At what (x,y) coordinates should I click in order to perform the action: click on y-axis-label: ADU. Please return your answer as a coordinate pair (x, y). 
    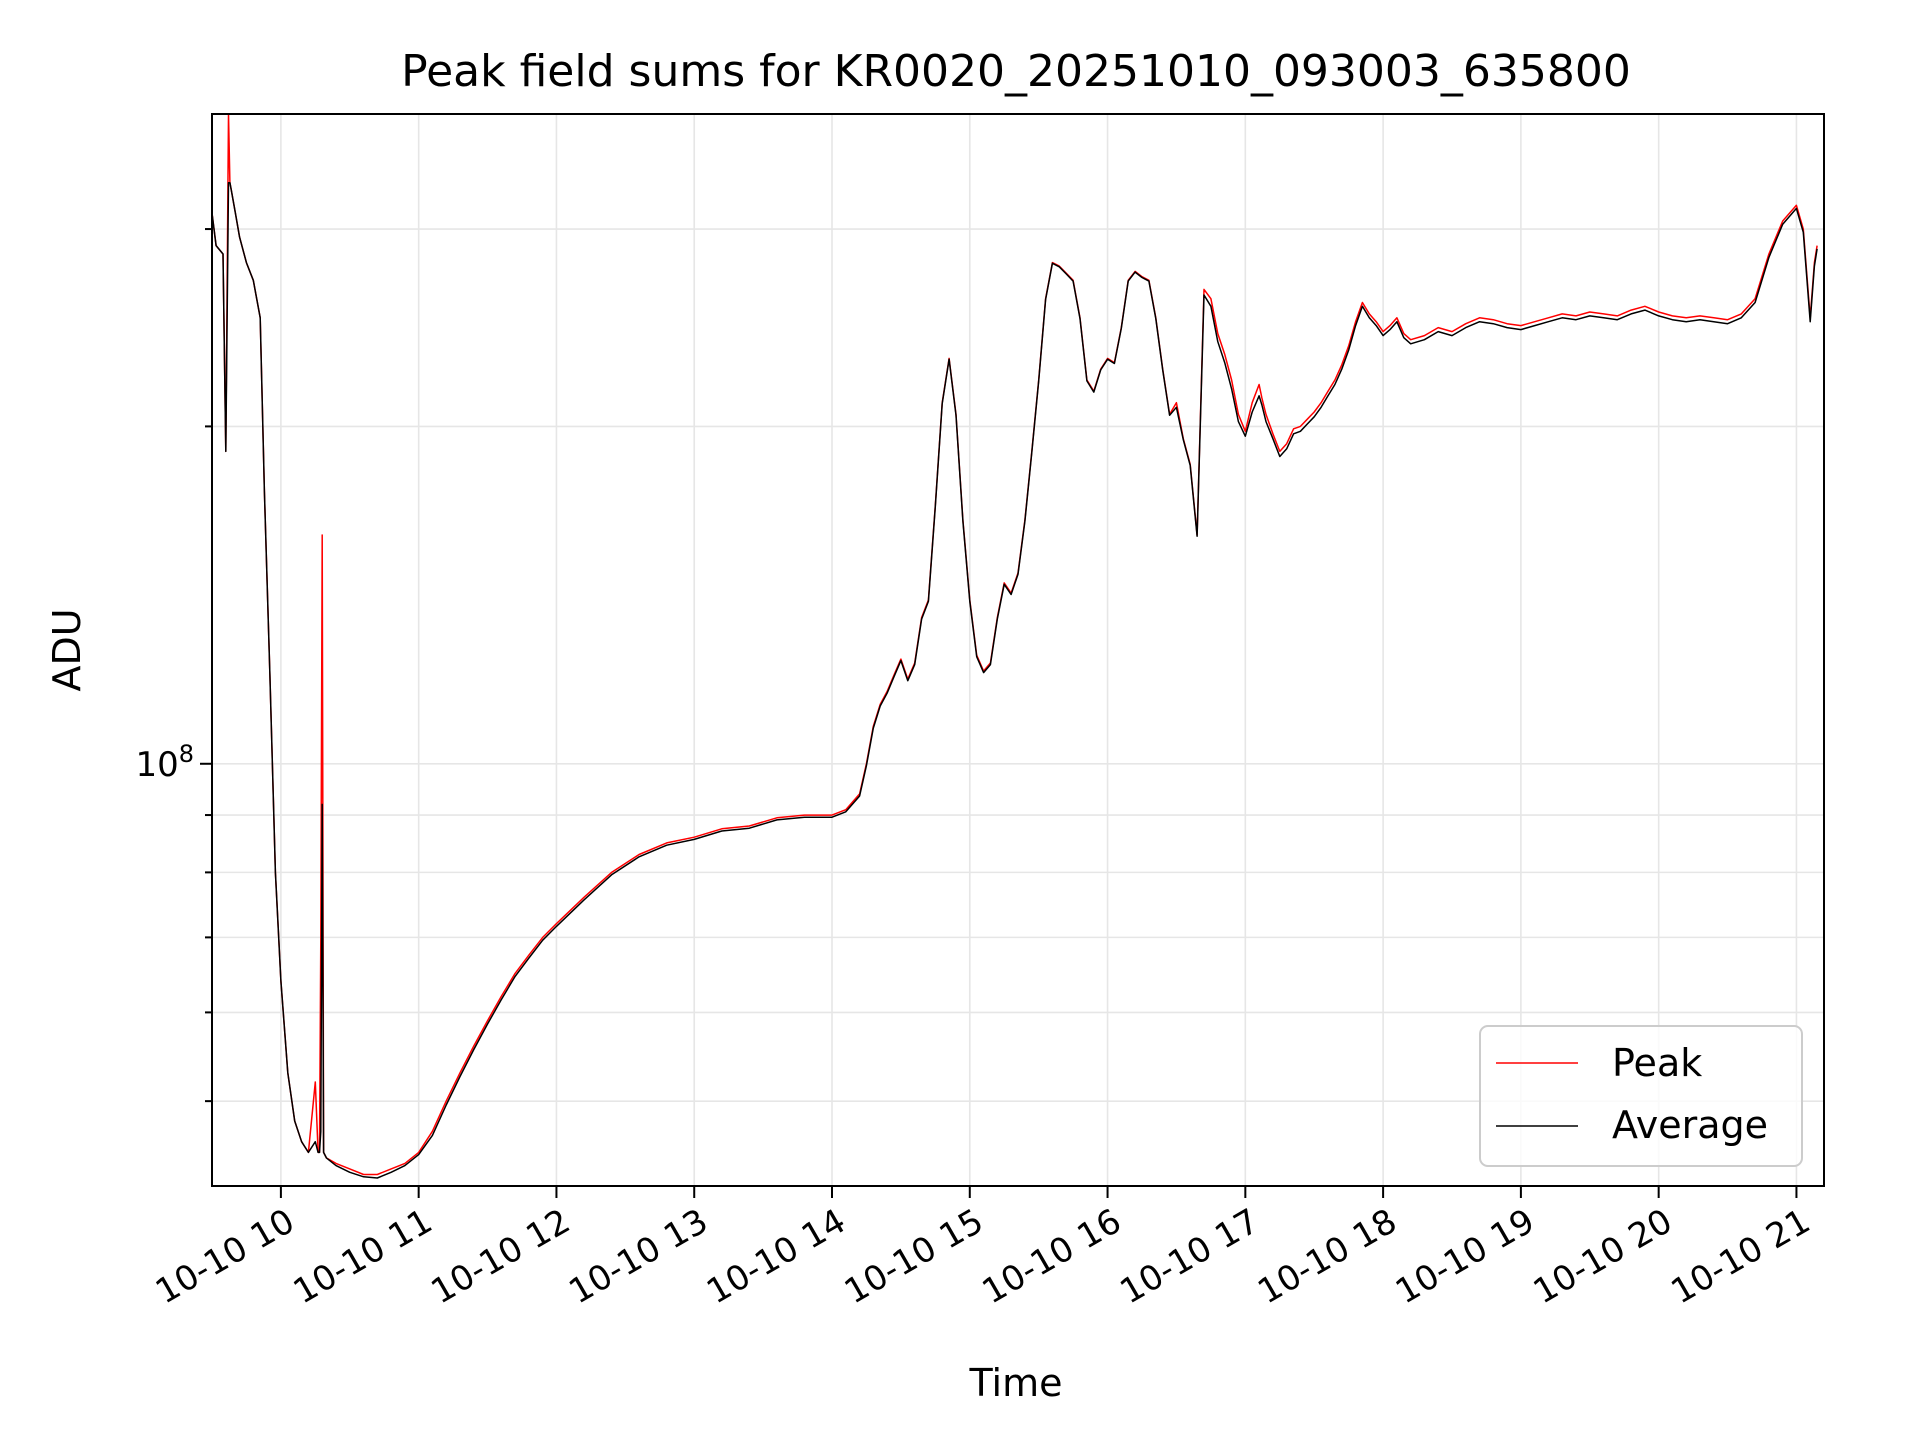
    Looking at the image, I should click on (67, 649).